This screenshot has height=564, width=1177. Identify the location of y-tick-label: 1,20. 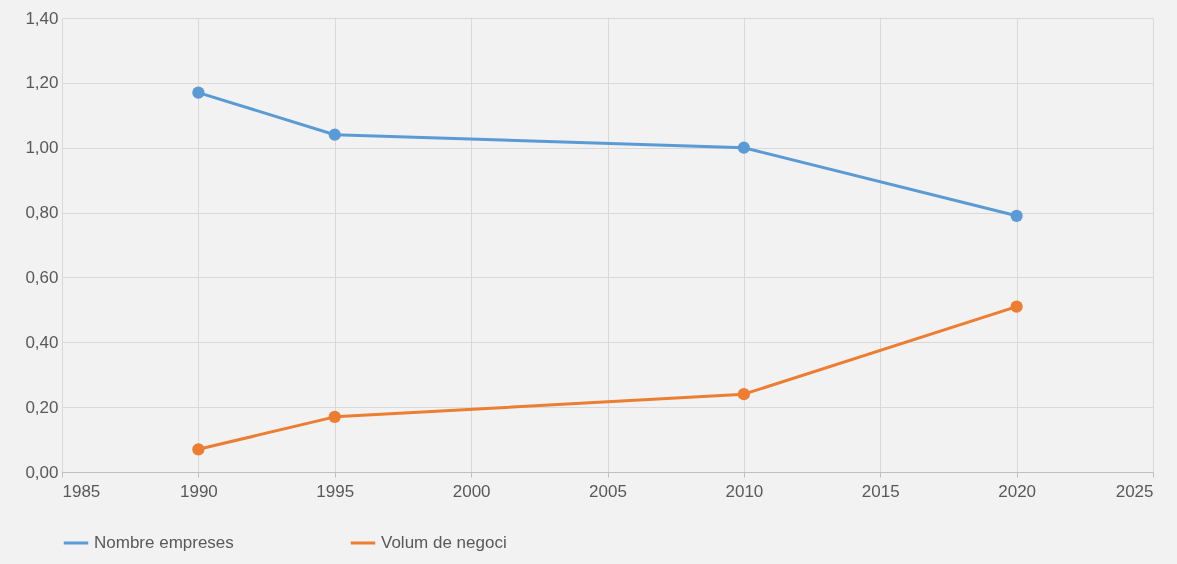
(42, 83).